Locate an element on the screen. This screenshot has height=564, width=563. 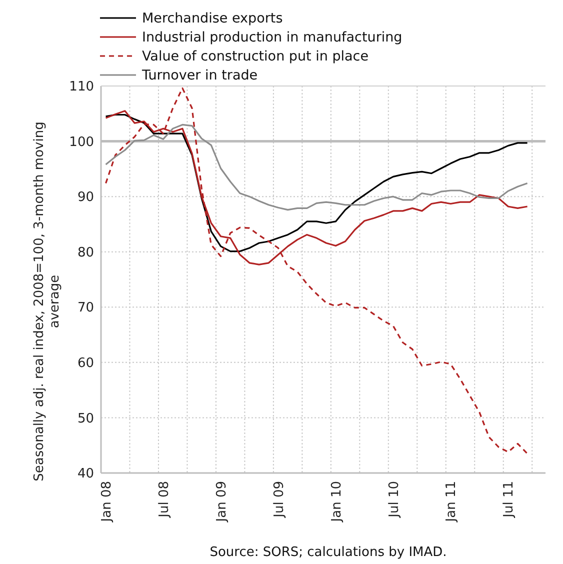
y-tick-label: 100 is located at coordinates (81, 142).